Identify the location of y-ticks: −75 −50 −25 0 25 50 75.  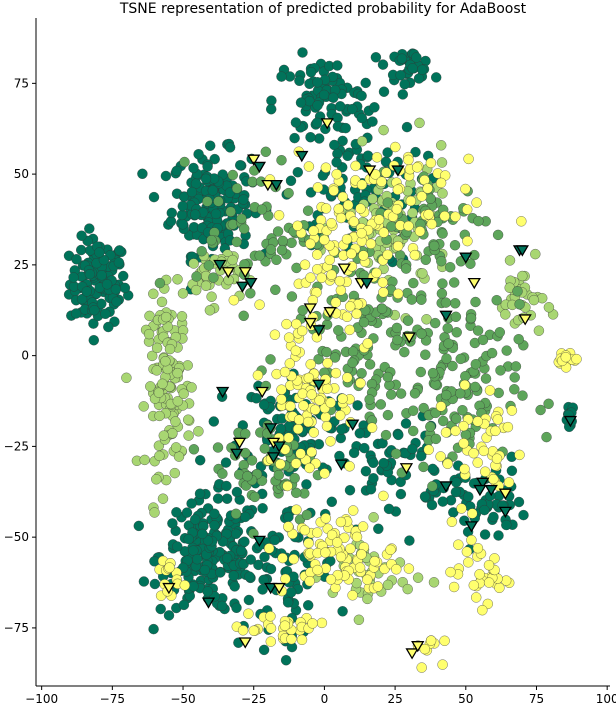
(20, 355).